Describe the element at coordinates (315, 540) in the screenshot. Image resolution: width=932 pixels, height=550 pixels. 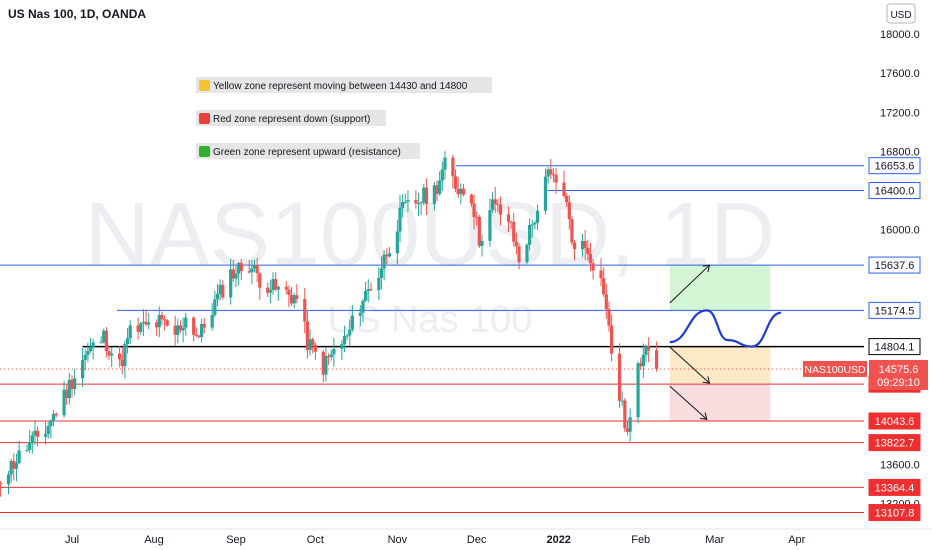
I see `time-tick-label: Oct` at that location.